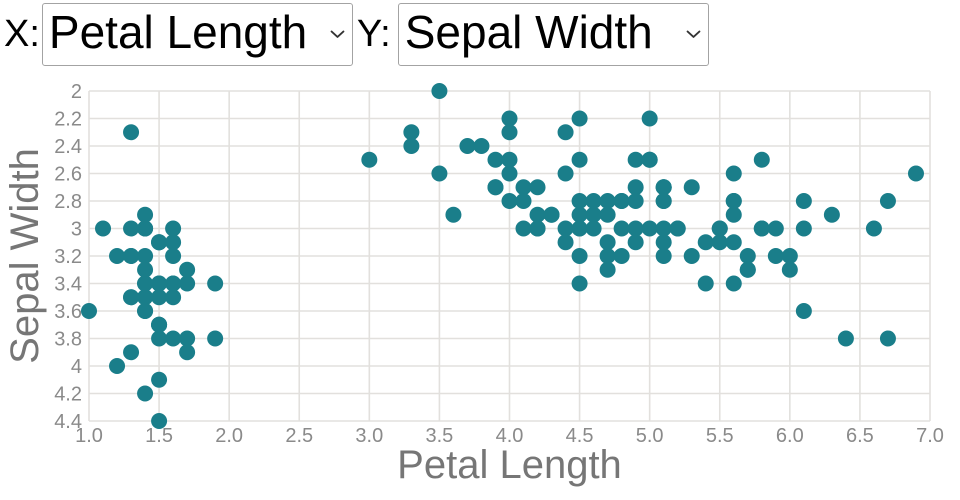 The height and width of the screenshot is (500, 960). I want to click on x-feature-select: Petal Length, so click(197, 34).